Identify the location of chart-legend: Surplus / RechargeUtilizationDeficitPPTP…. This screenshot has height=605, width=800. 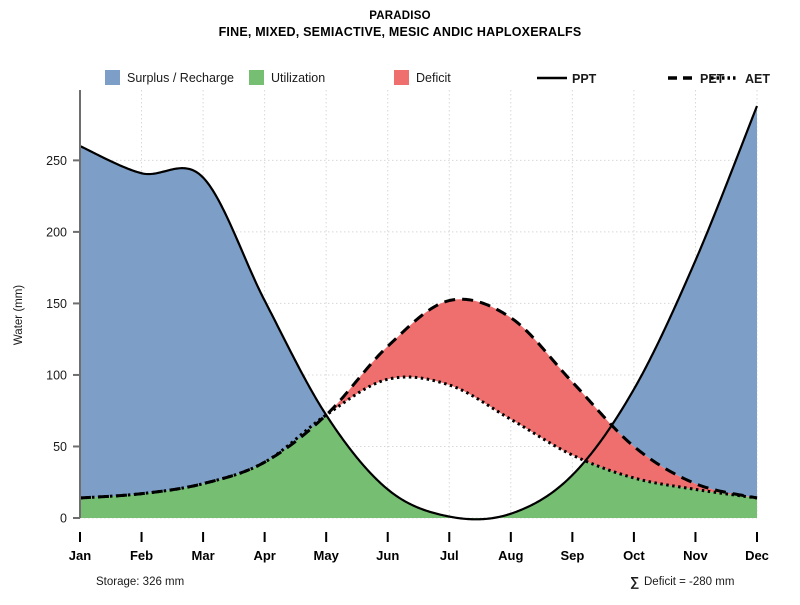
(437, 78).